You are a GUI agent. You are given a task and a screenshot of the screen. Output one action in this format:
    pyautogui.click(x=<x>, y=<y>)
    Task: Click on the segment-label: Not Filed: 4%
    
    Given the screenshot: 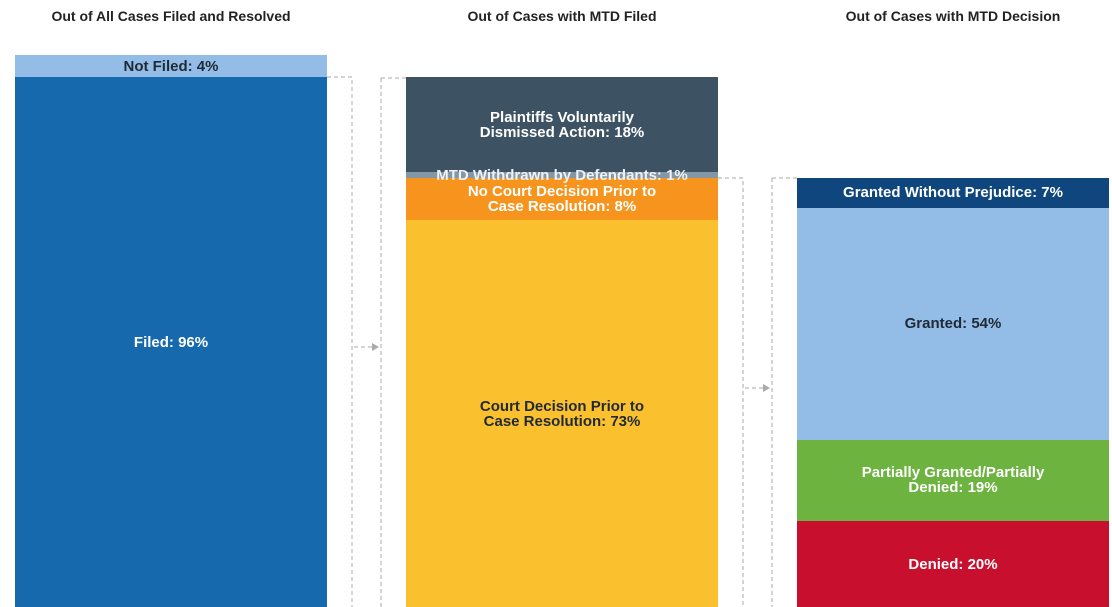 What is the action you would take?
    pyautogui.click(x=171, y=66)
    